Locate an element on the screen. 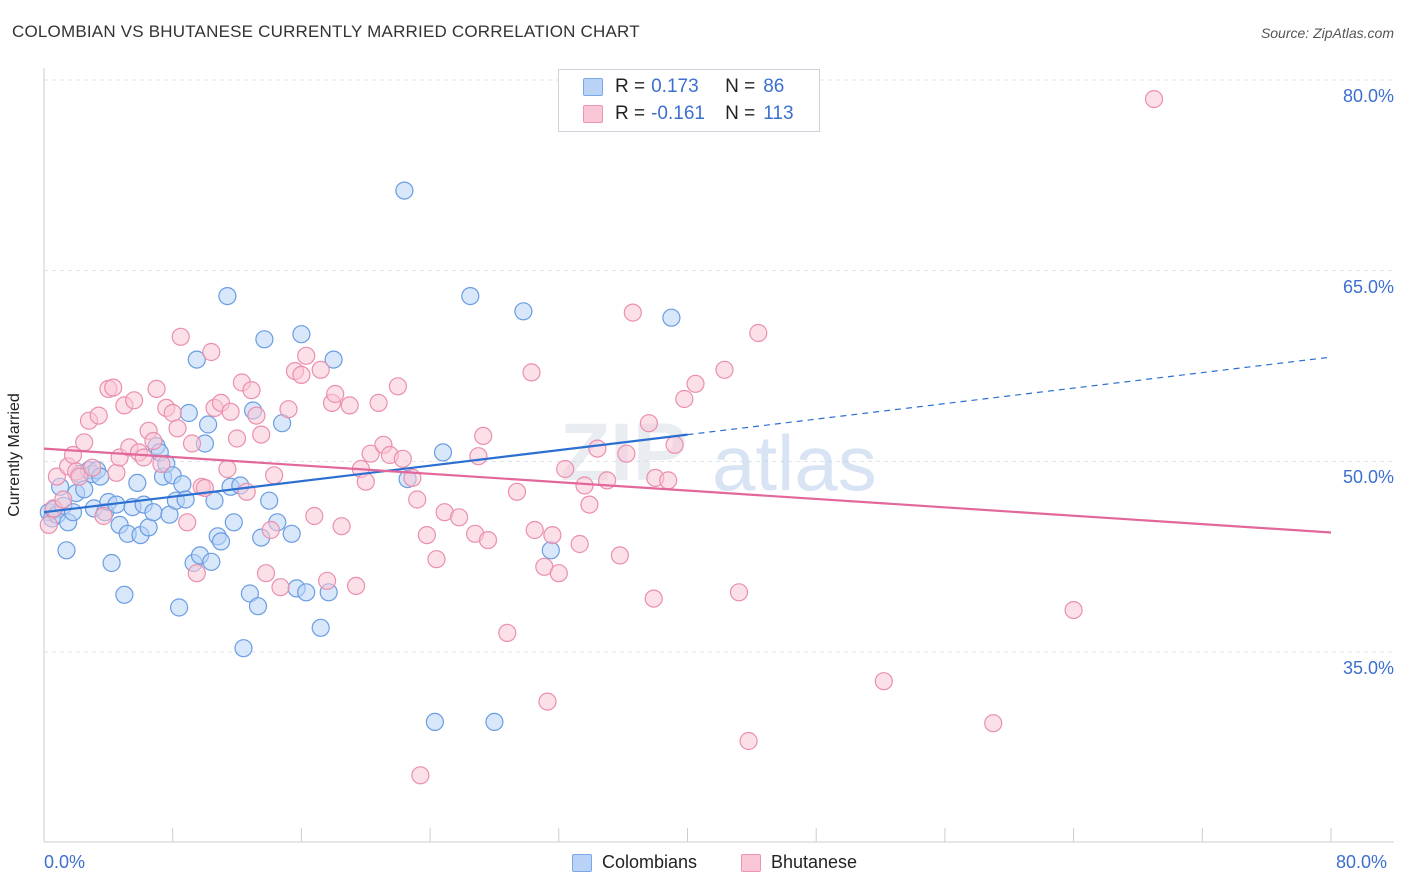 The width and height of the screenshot is (1406, 892). bhutanese-swatch is located at coordinates (593, 114).